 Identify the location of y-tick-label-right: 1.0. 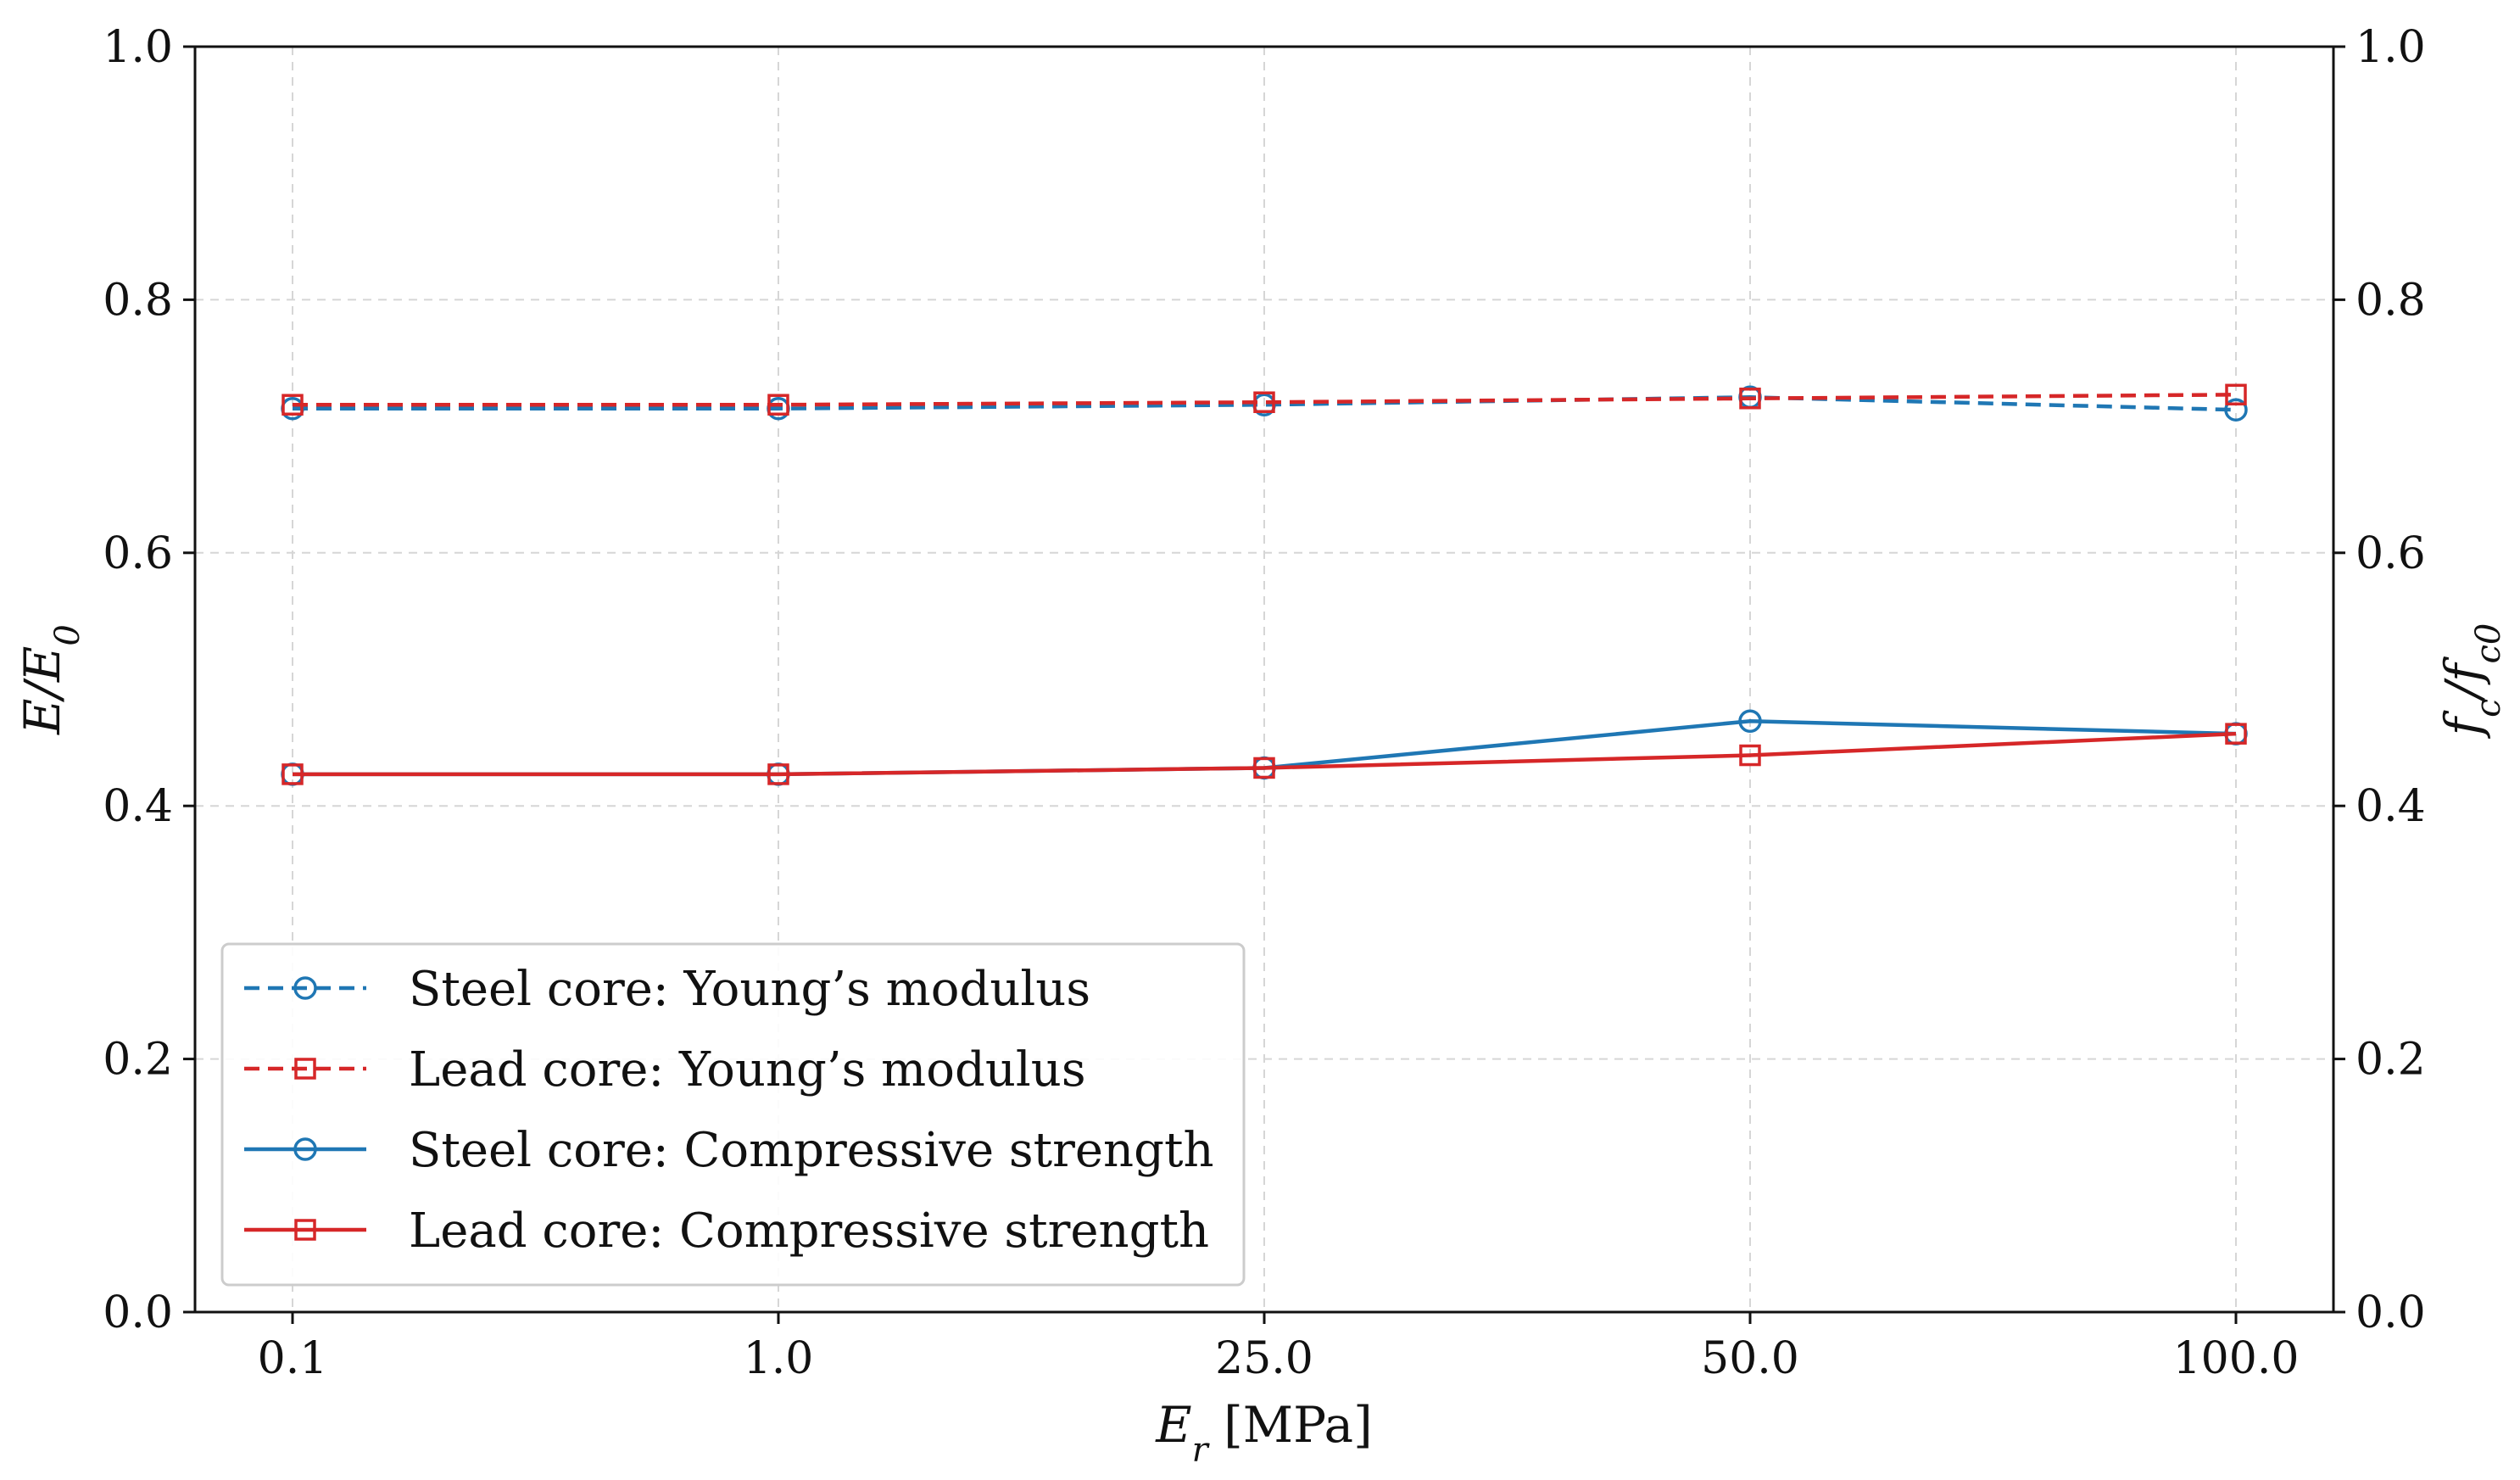
(2391, 47).